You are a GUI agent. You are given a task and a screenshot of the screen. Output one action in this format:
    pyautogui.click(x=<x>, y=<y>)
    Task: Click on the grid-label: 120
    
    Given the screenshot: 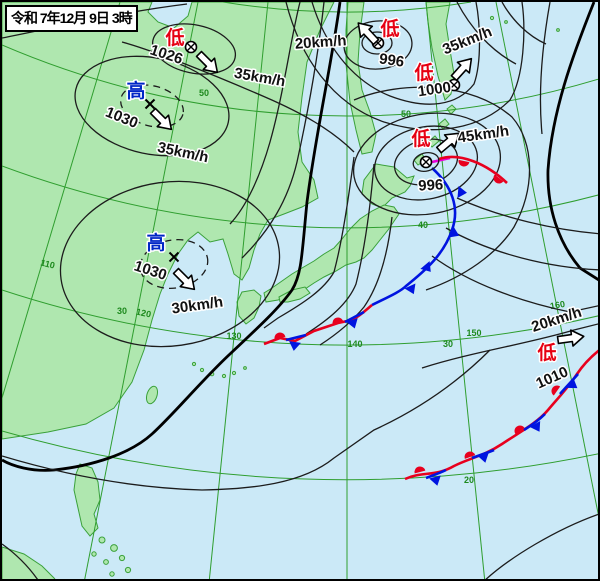 What is the action you would take?
    pyautogui.click(x=143, y=313)
    